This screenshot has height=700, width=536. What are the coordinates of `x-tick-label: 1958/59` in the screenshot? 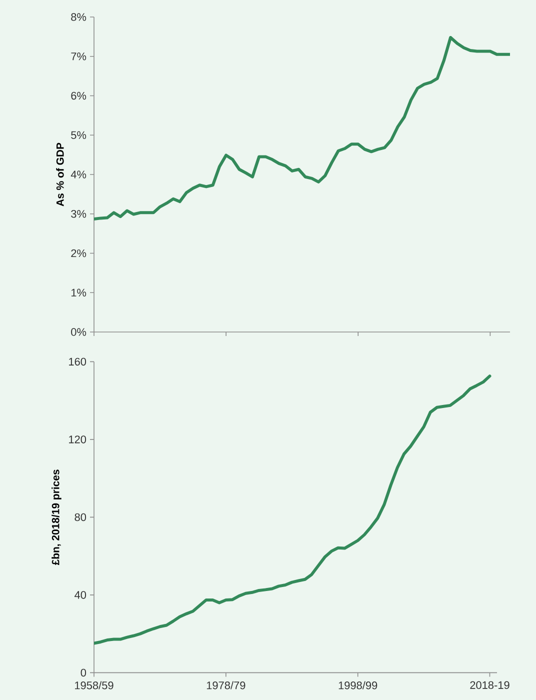 It's located at (94, 685).